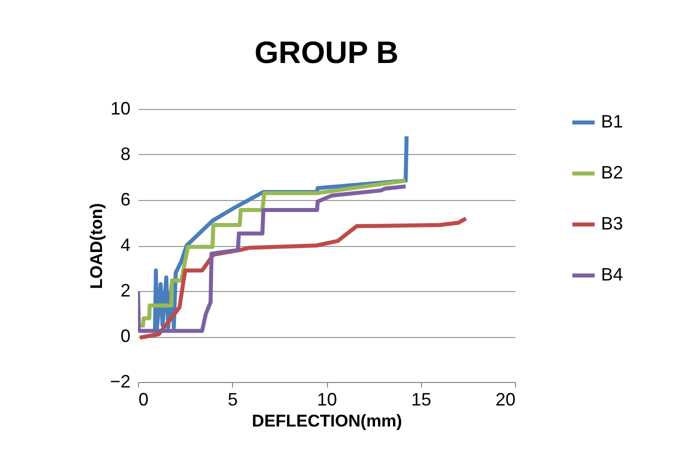 The height and width of the screenshot is (455, 686). I want to click on x-tick-label: 10, so click(327, 400).